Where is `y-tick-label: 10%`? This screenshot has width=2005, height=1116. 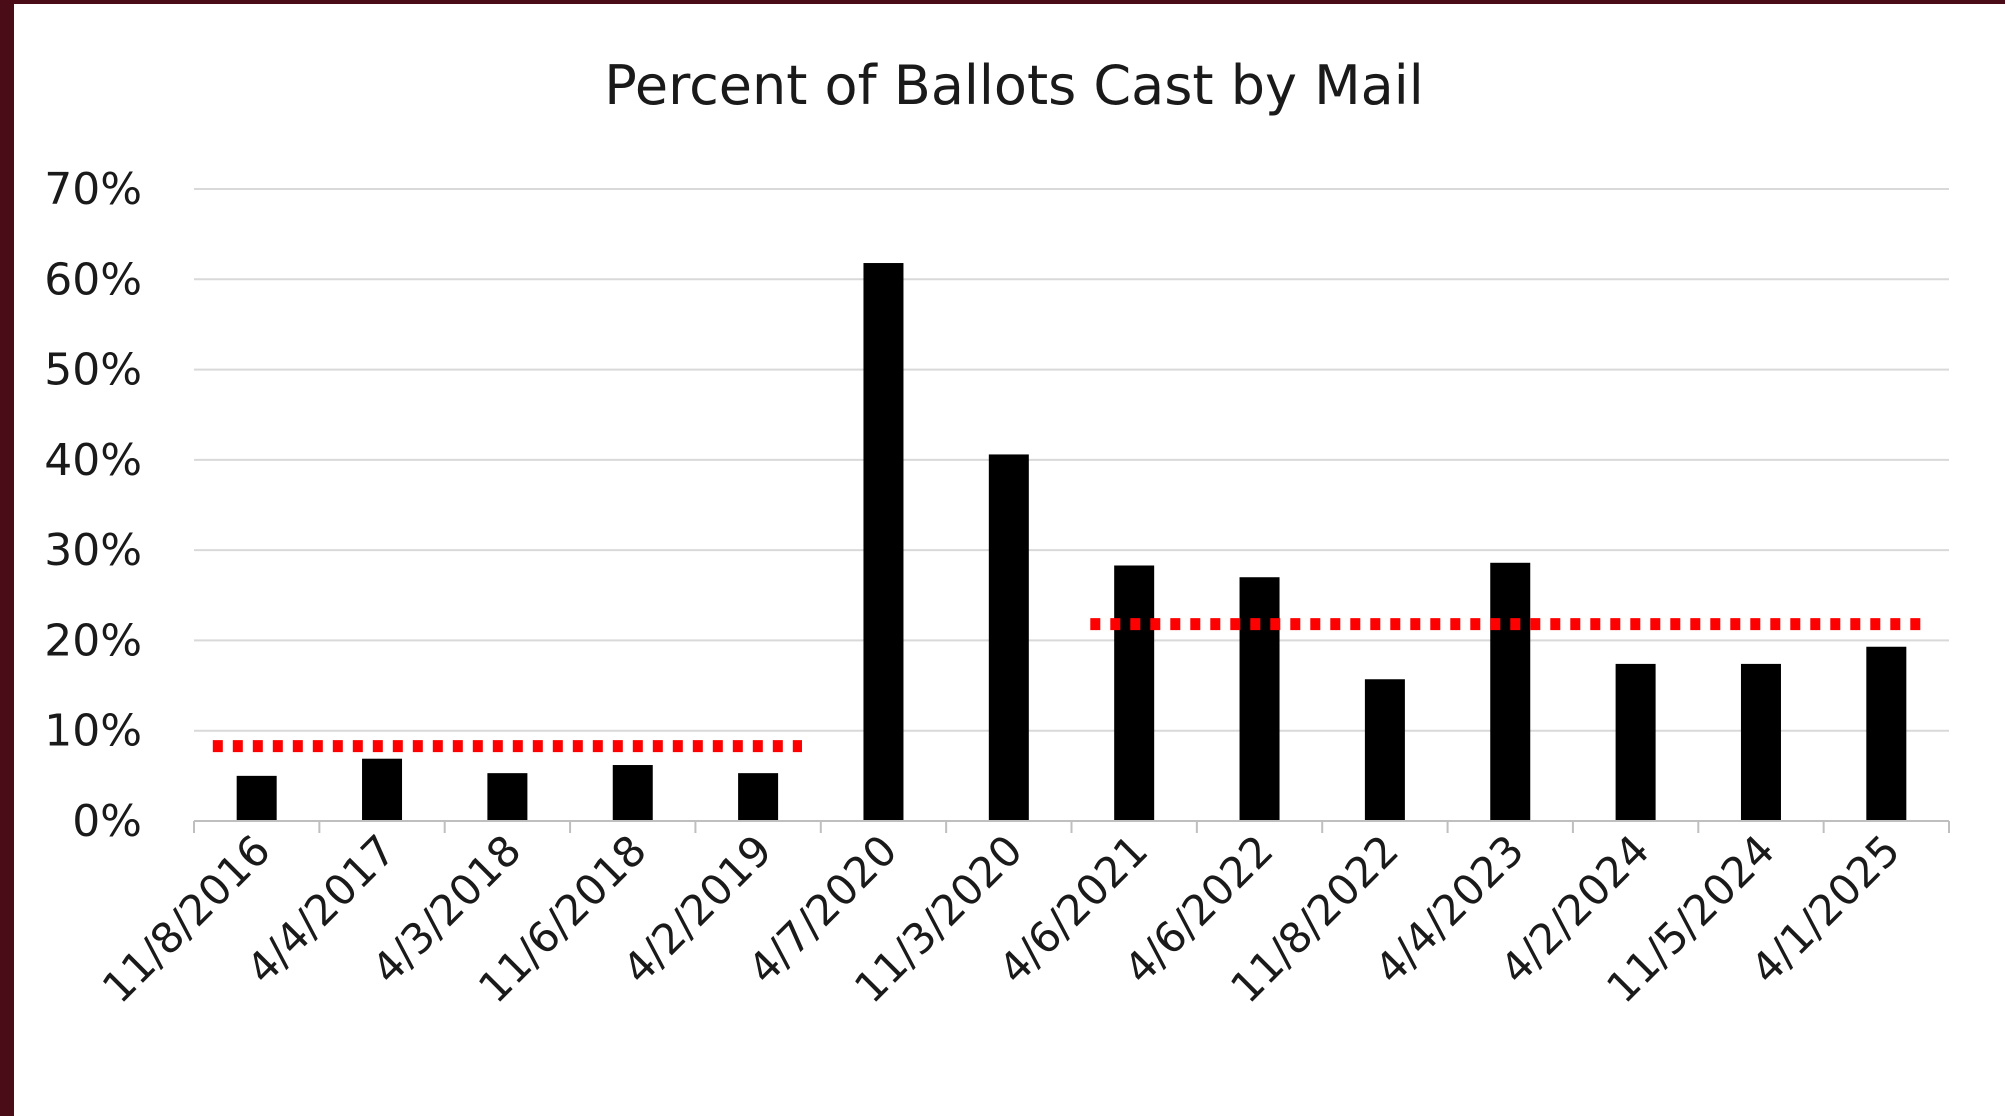
y-tick-label: 10% is located at coordinates (93, 731).